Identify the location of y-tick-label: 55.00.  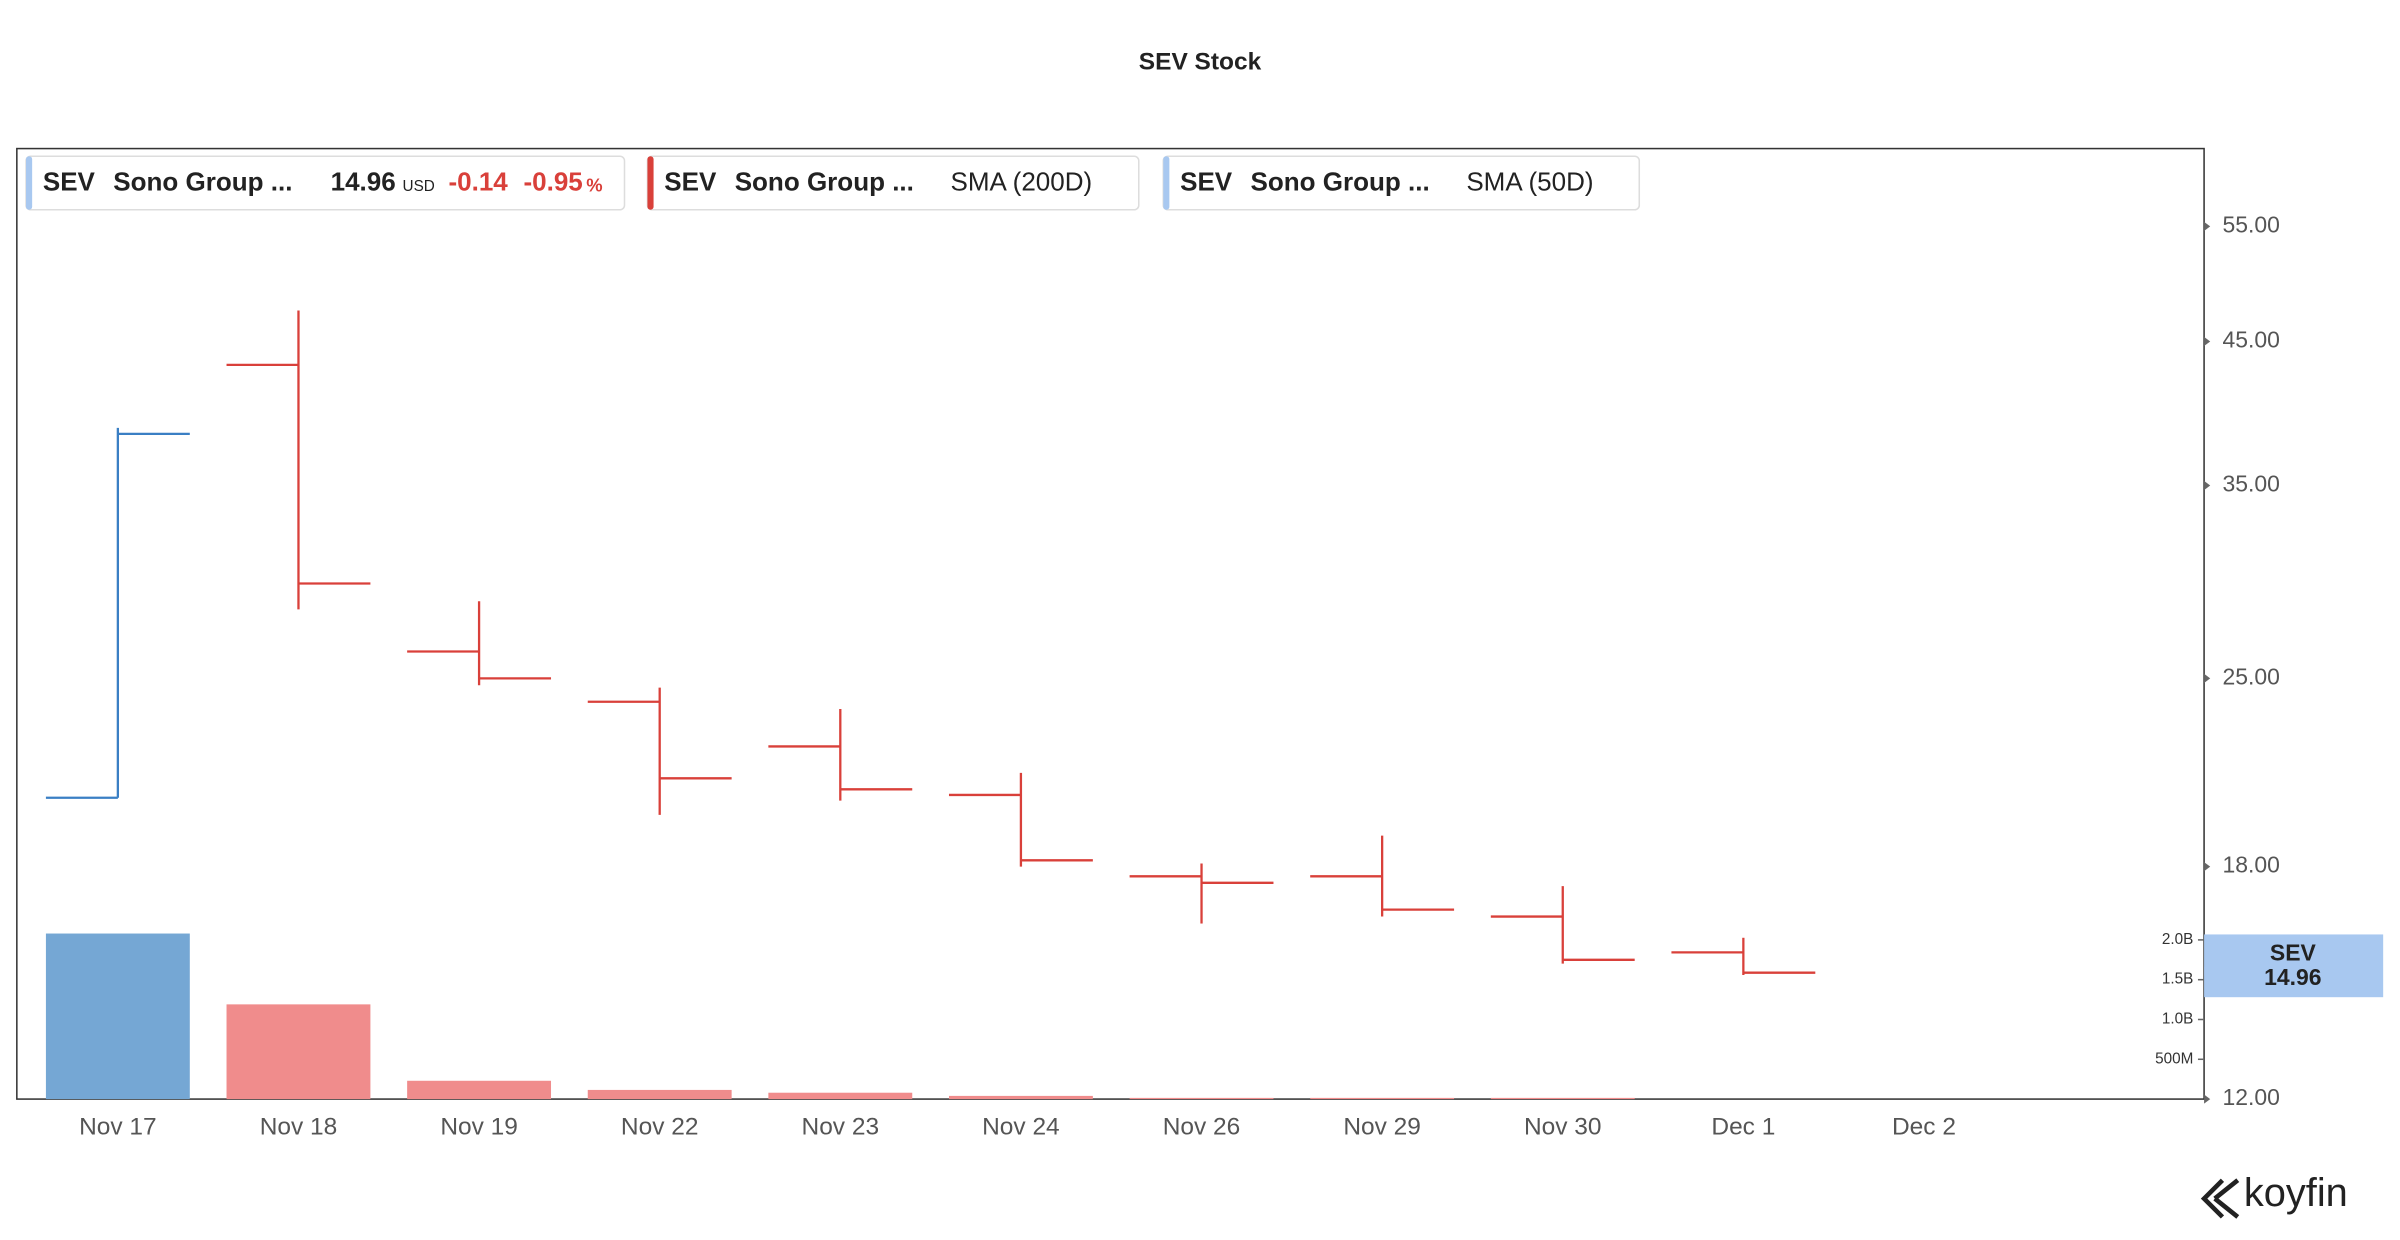
(2250, 224).